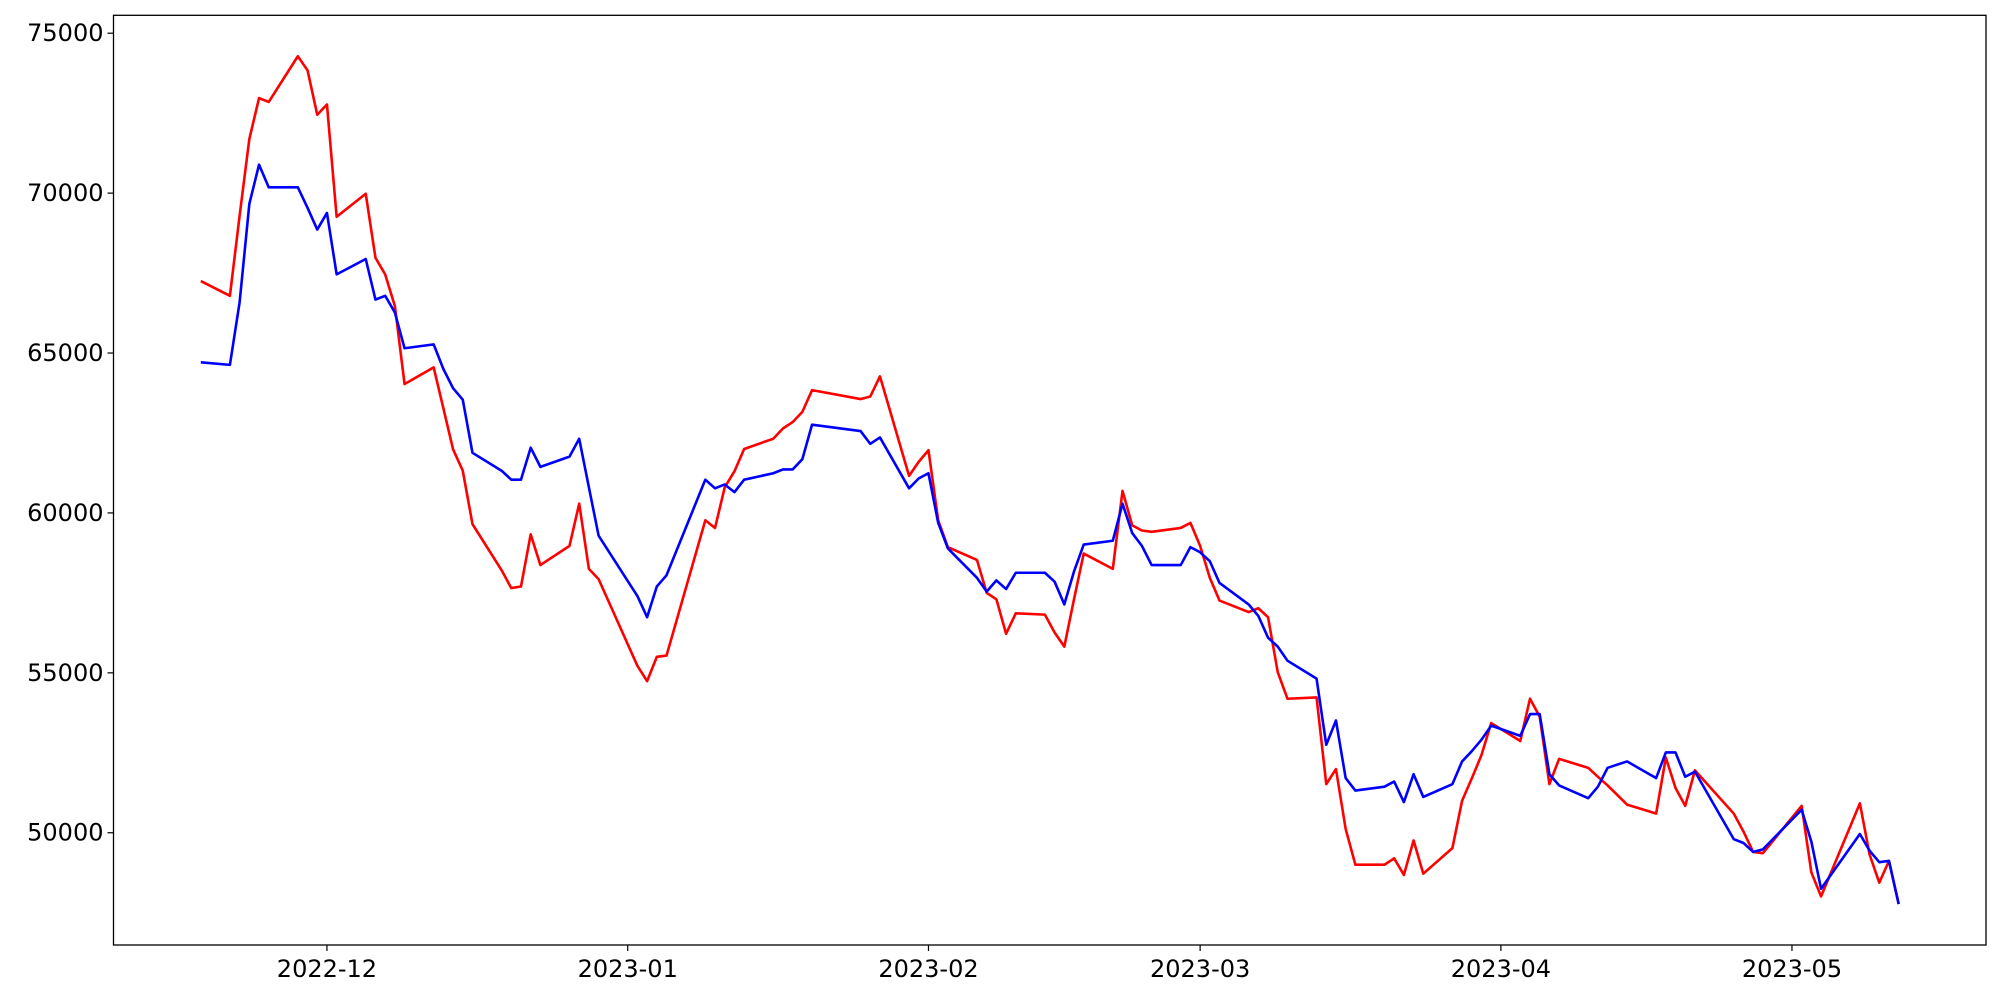  What do you see at coordinates (65, 833) in the screenshot?
I see `y-tick-label: 50000` at bounding box center [65, 833].